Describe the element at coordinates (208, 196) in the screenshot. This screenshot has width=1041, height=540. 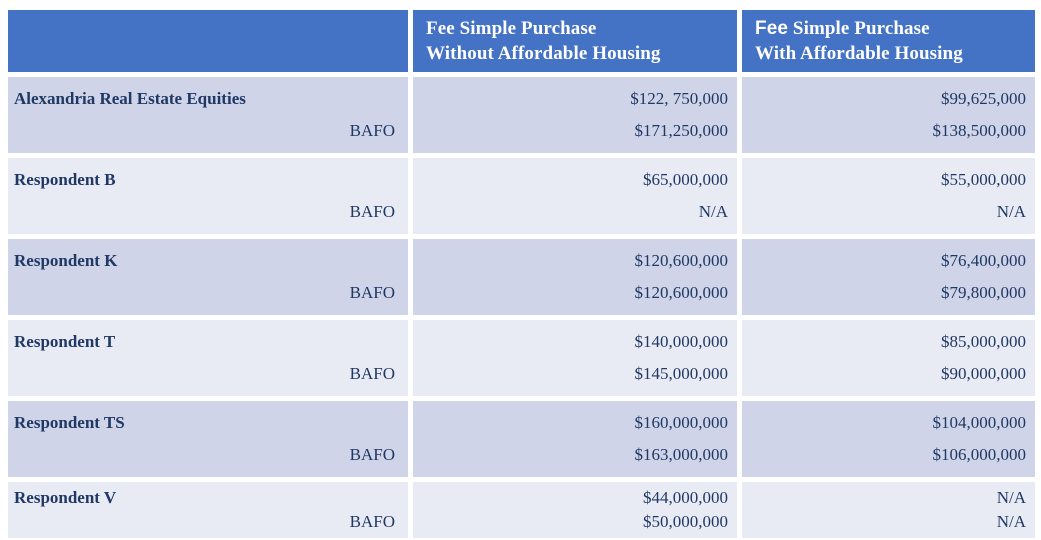
I see `respondent-cell: Respondent B BAFO` at that location.